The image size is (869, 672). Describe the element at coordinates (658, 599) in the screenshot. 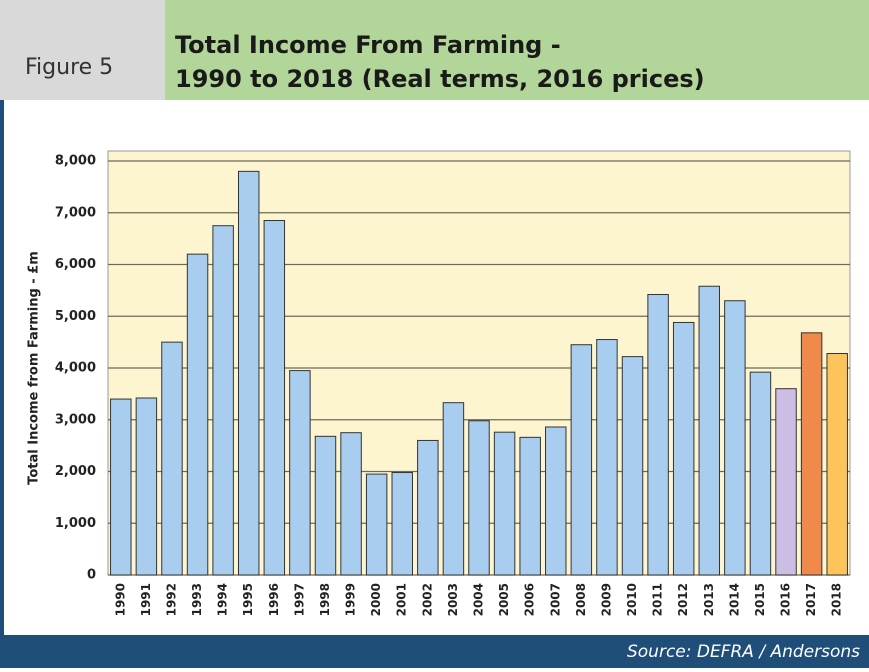

I see `x-tick-label: 2011` at that location.